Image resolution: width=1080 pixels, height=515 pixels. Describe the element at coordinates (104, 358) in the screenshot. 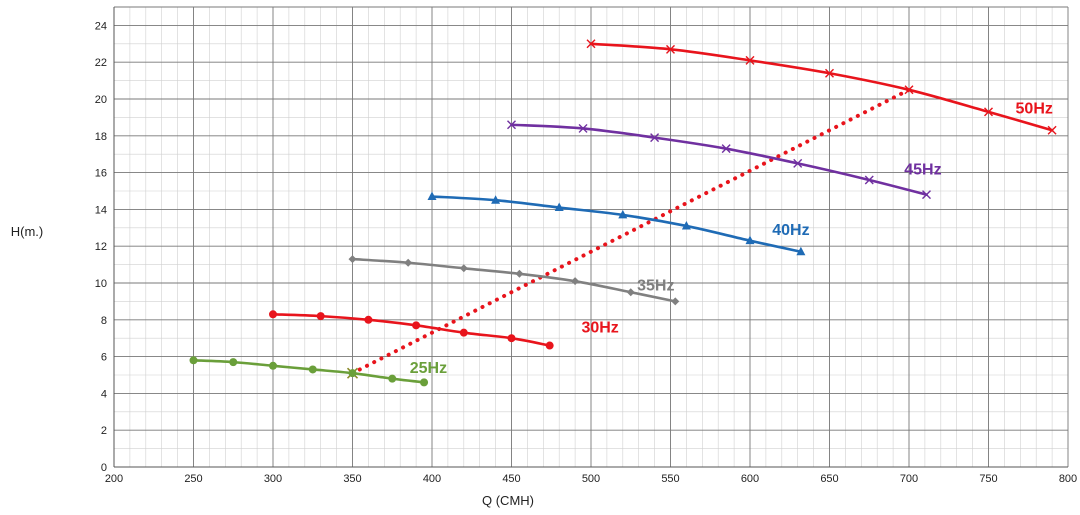

I see `y-tick-label: 6` at that location.